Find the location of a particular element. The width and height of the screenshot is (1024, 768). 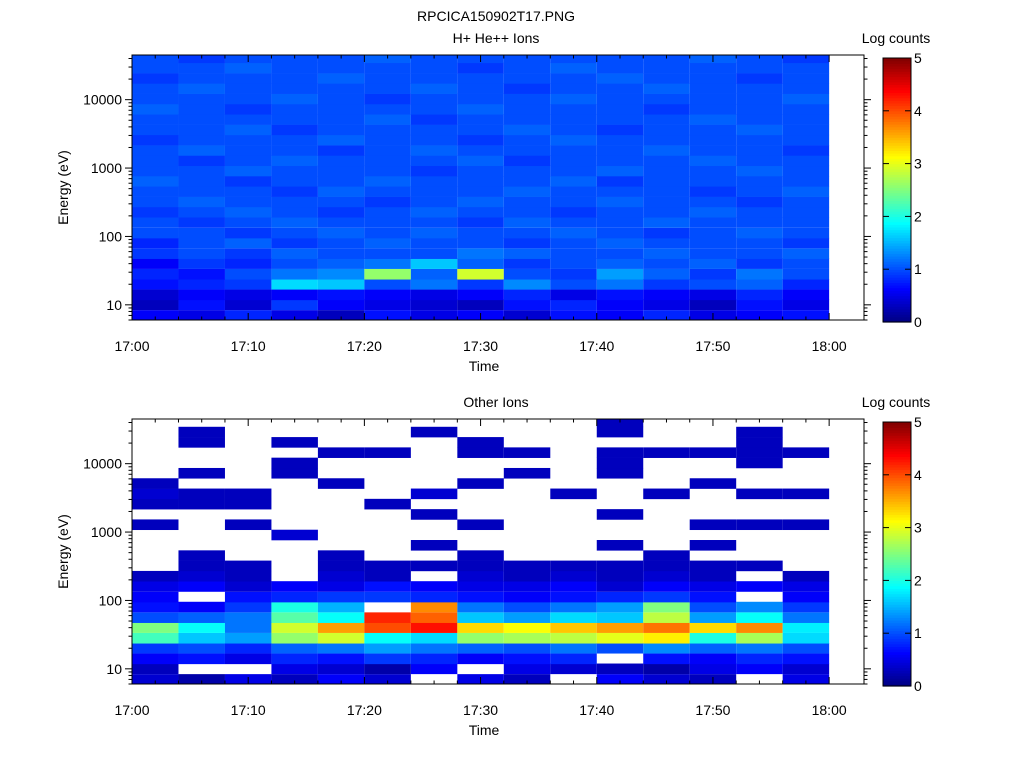

x-tick-label: 17:30 is located at coordinates (480, 710).